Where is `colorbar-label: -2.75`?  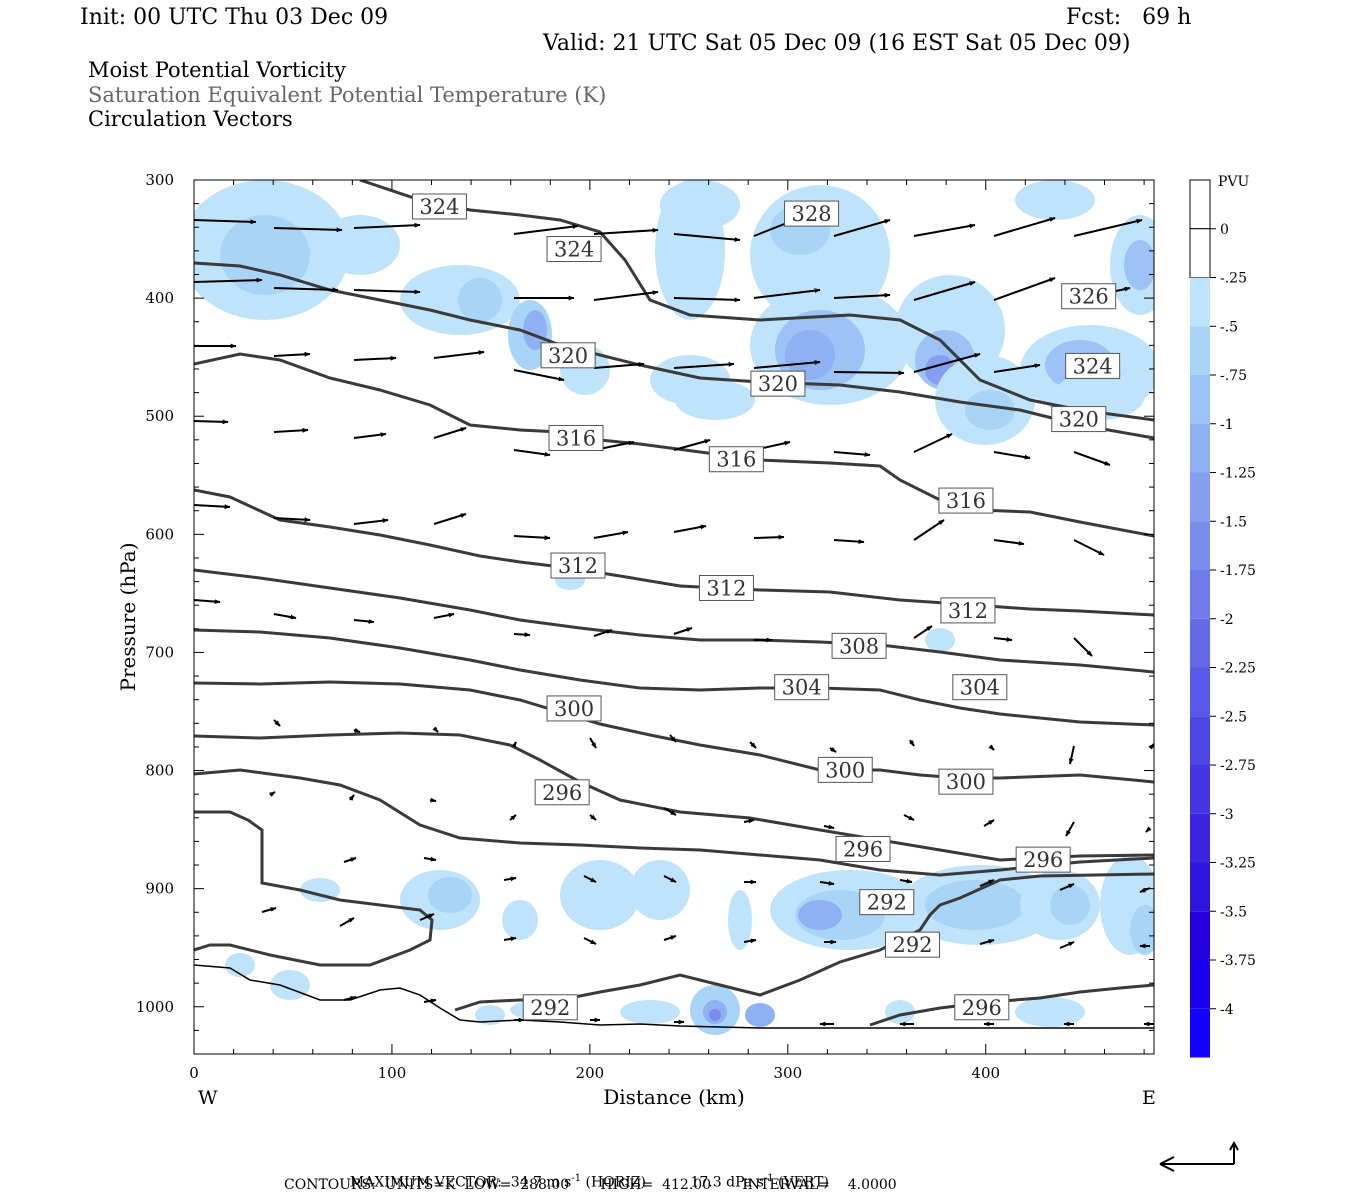 colorbar-label: -2.75 is located at coordinates (1238, 766).